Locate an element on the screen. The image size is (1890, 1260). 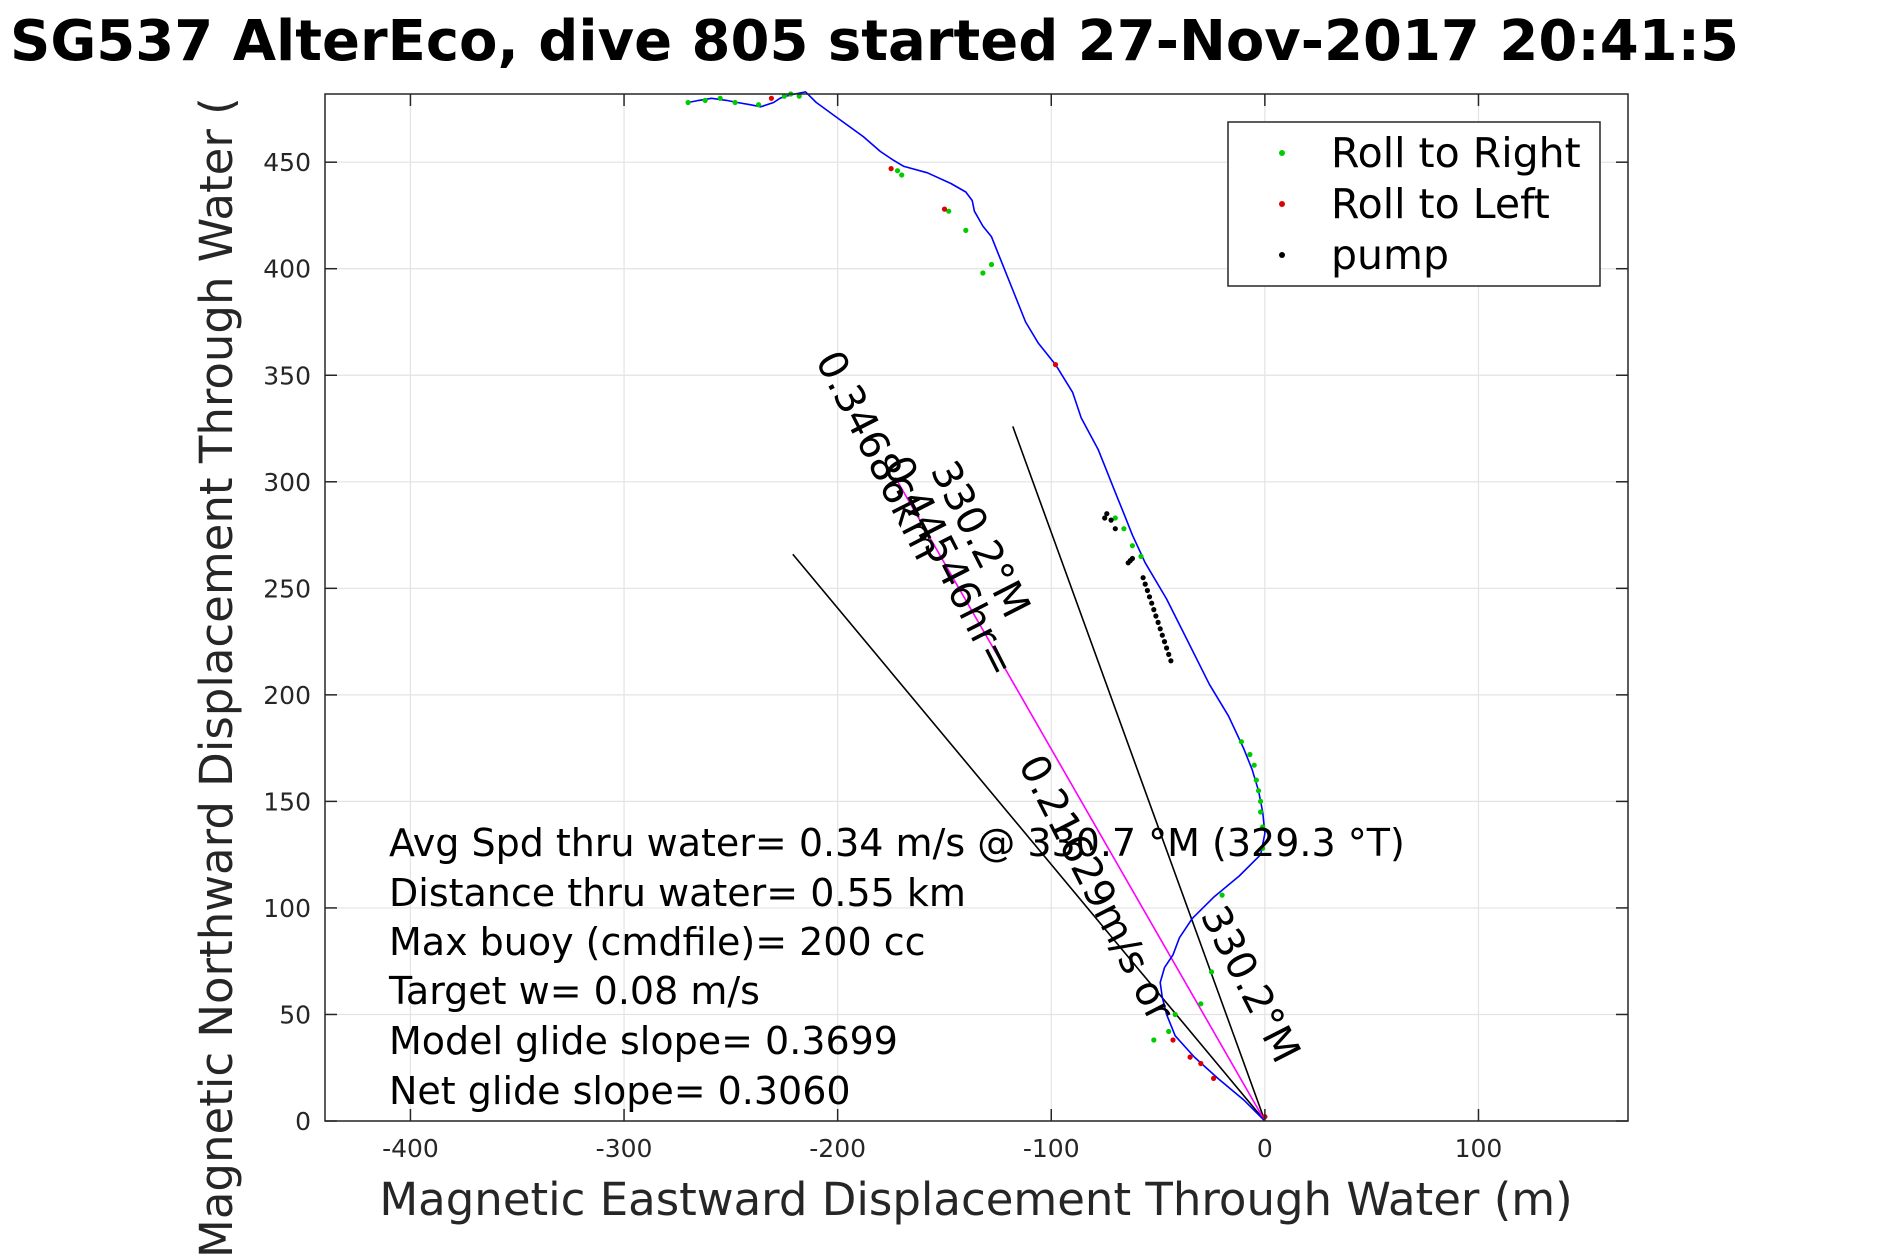
y-tick-label: 400 is located at coordinates (287, 269).